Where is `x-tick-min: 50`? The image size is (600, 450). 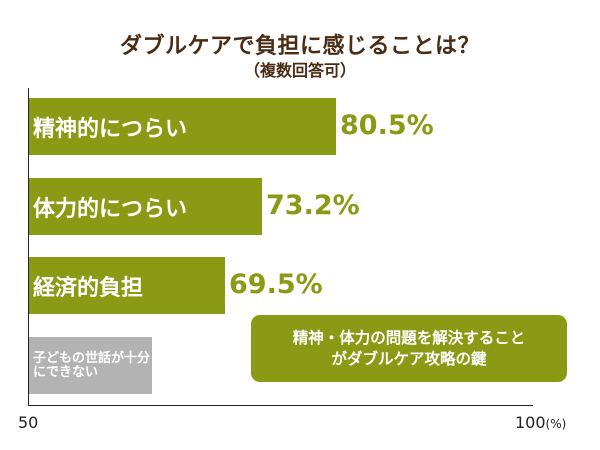 x-tick-min: 50 is located at coordinates (28, 422).